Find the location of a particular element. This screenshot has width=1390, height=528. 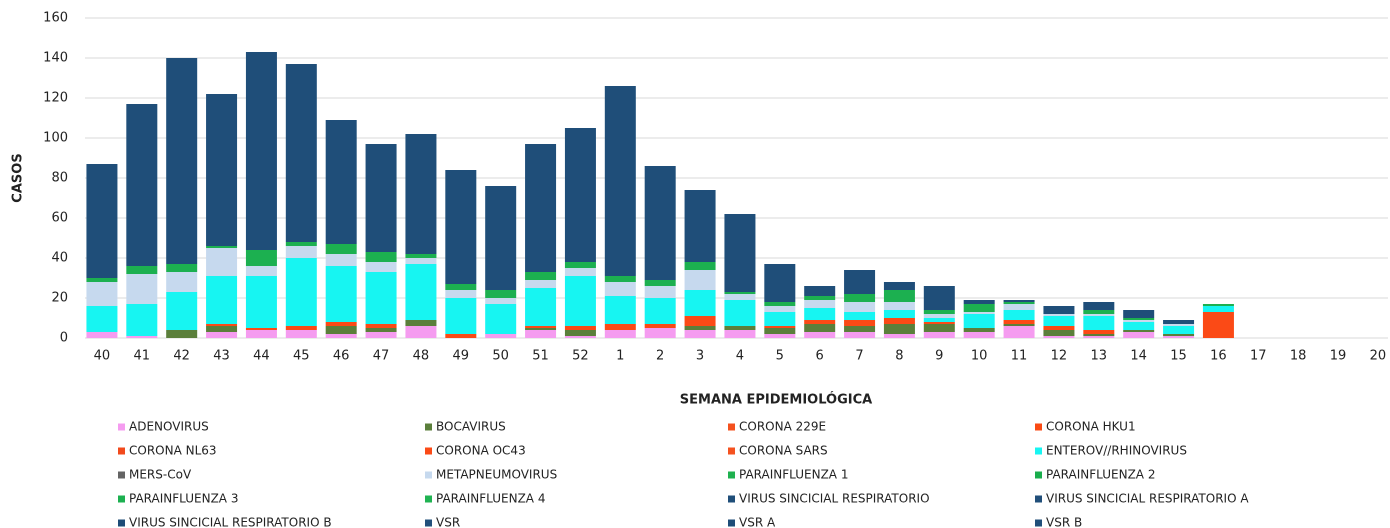

legend-label: VIRUS SINCICIAL RESPIRATORIO A is located at coordinates (1147, 499).